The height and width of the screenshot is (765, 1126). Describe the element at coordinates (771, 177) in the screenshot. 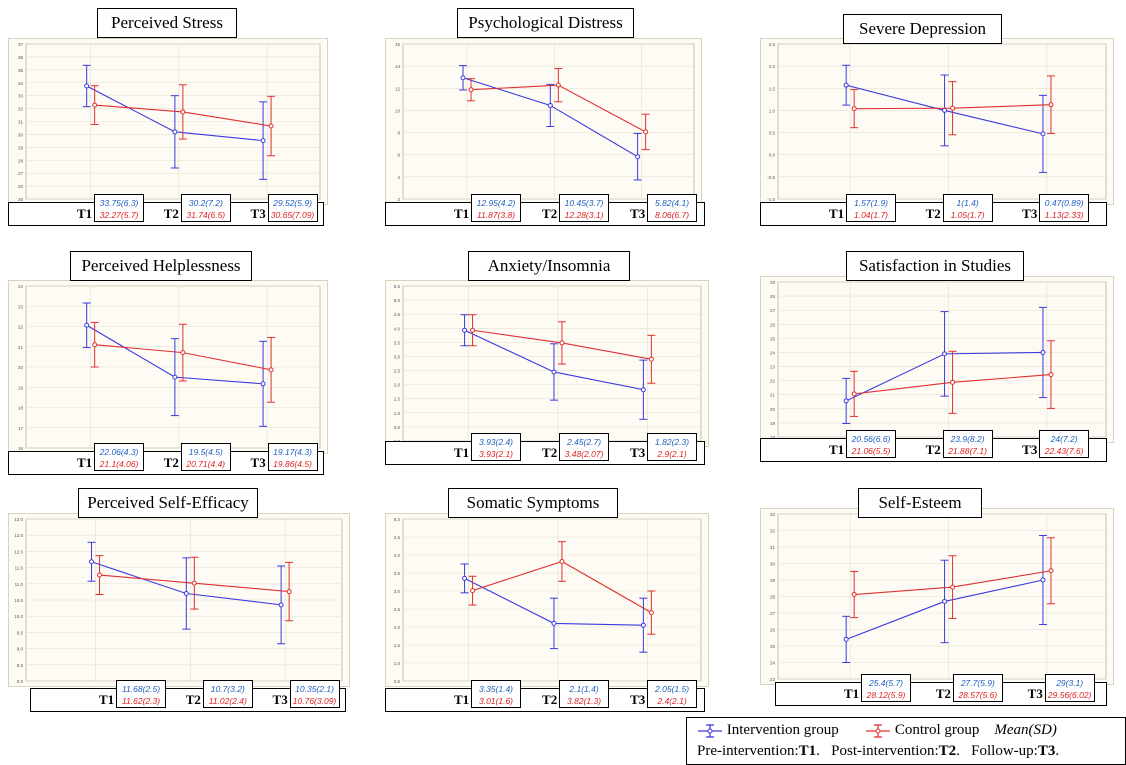

I see `y-tick-label: -0.5` at that location.